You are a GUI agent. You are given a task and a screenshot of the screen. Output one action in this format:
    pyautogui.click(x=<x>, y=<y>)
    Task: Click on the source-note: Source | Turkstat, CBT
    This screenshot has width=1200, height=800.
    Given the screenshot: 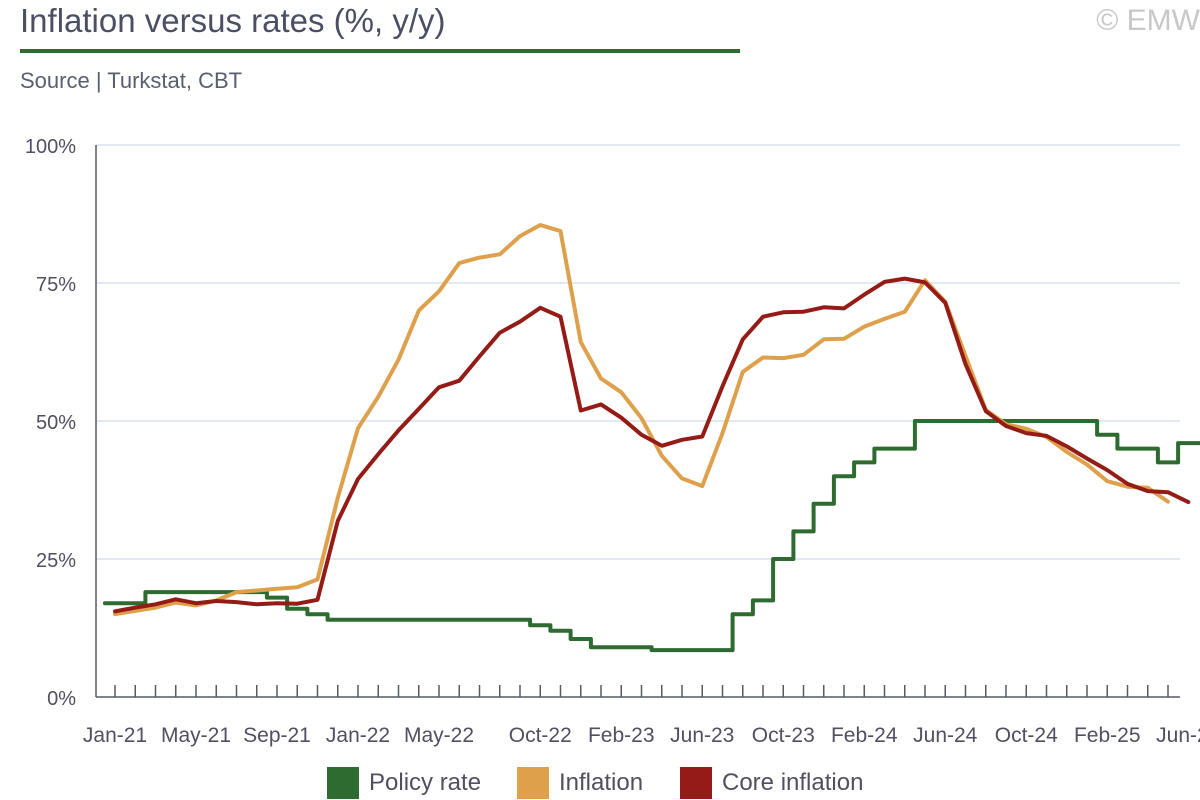 What is the action you would take?
    pyautogui.click(x=131, y=80)
    